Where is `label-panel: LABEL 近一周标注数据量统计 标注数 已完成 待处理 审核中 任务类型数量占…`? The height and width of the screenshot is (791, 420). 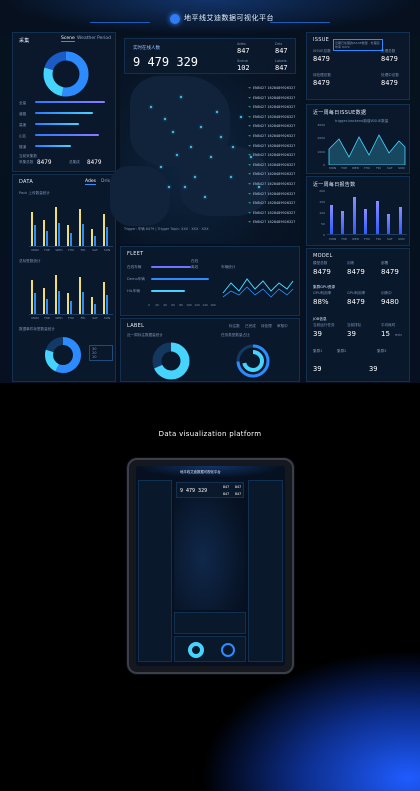
label-panel: LABEL 近一周标注数据量统计 标注数 已完成 待处理 审核中 任务类型数量占… is located at coordinates (210, 350).